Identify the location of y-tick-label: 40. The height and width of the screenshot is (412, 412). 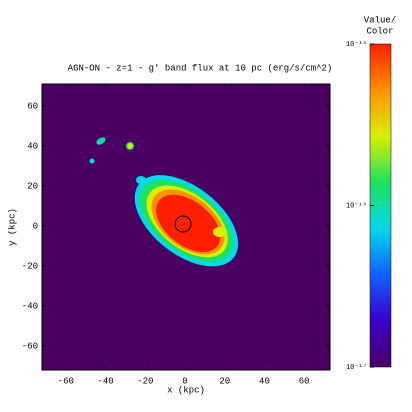
(32, 146).